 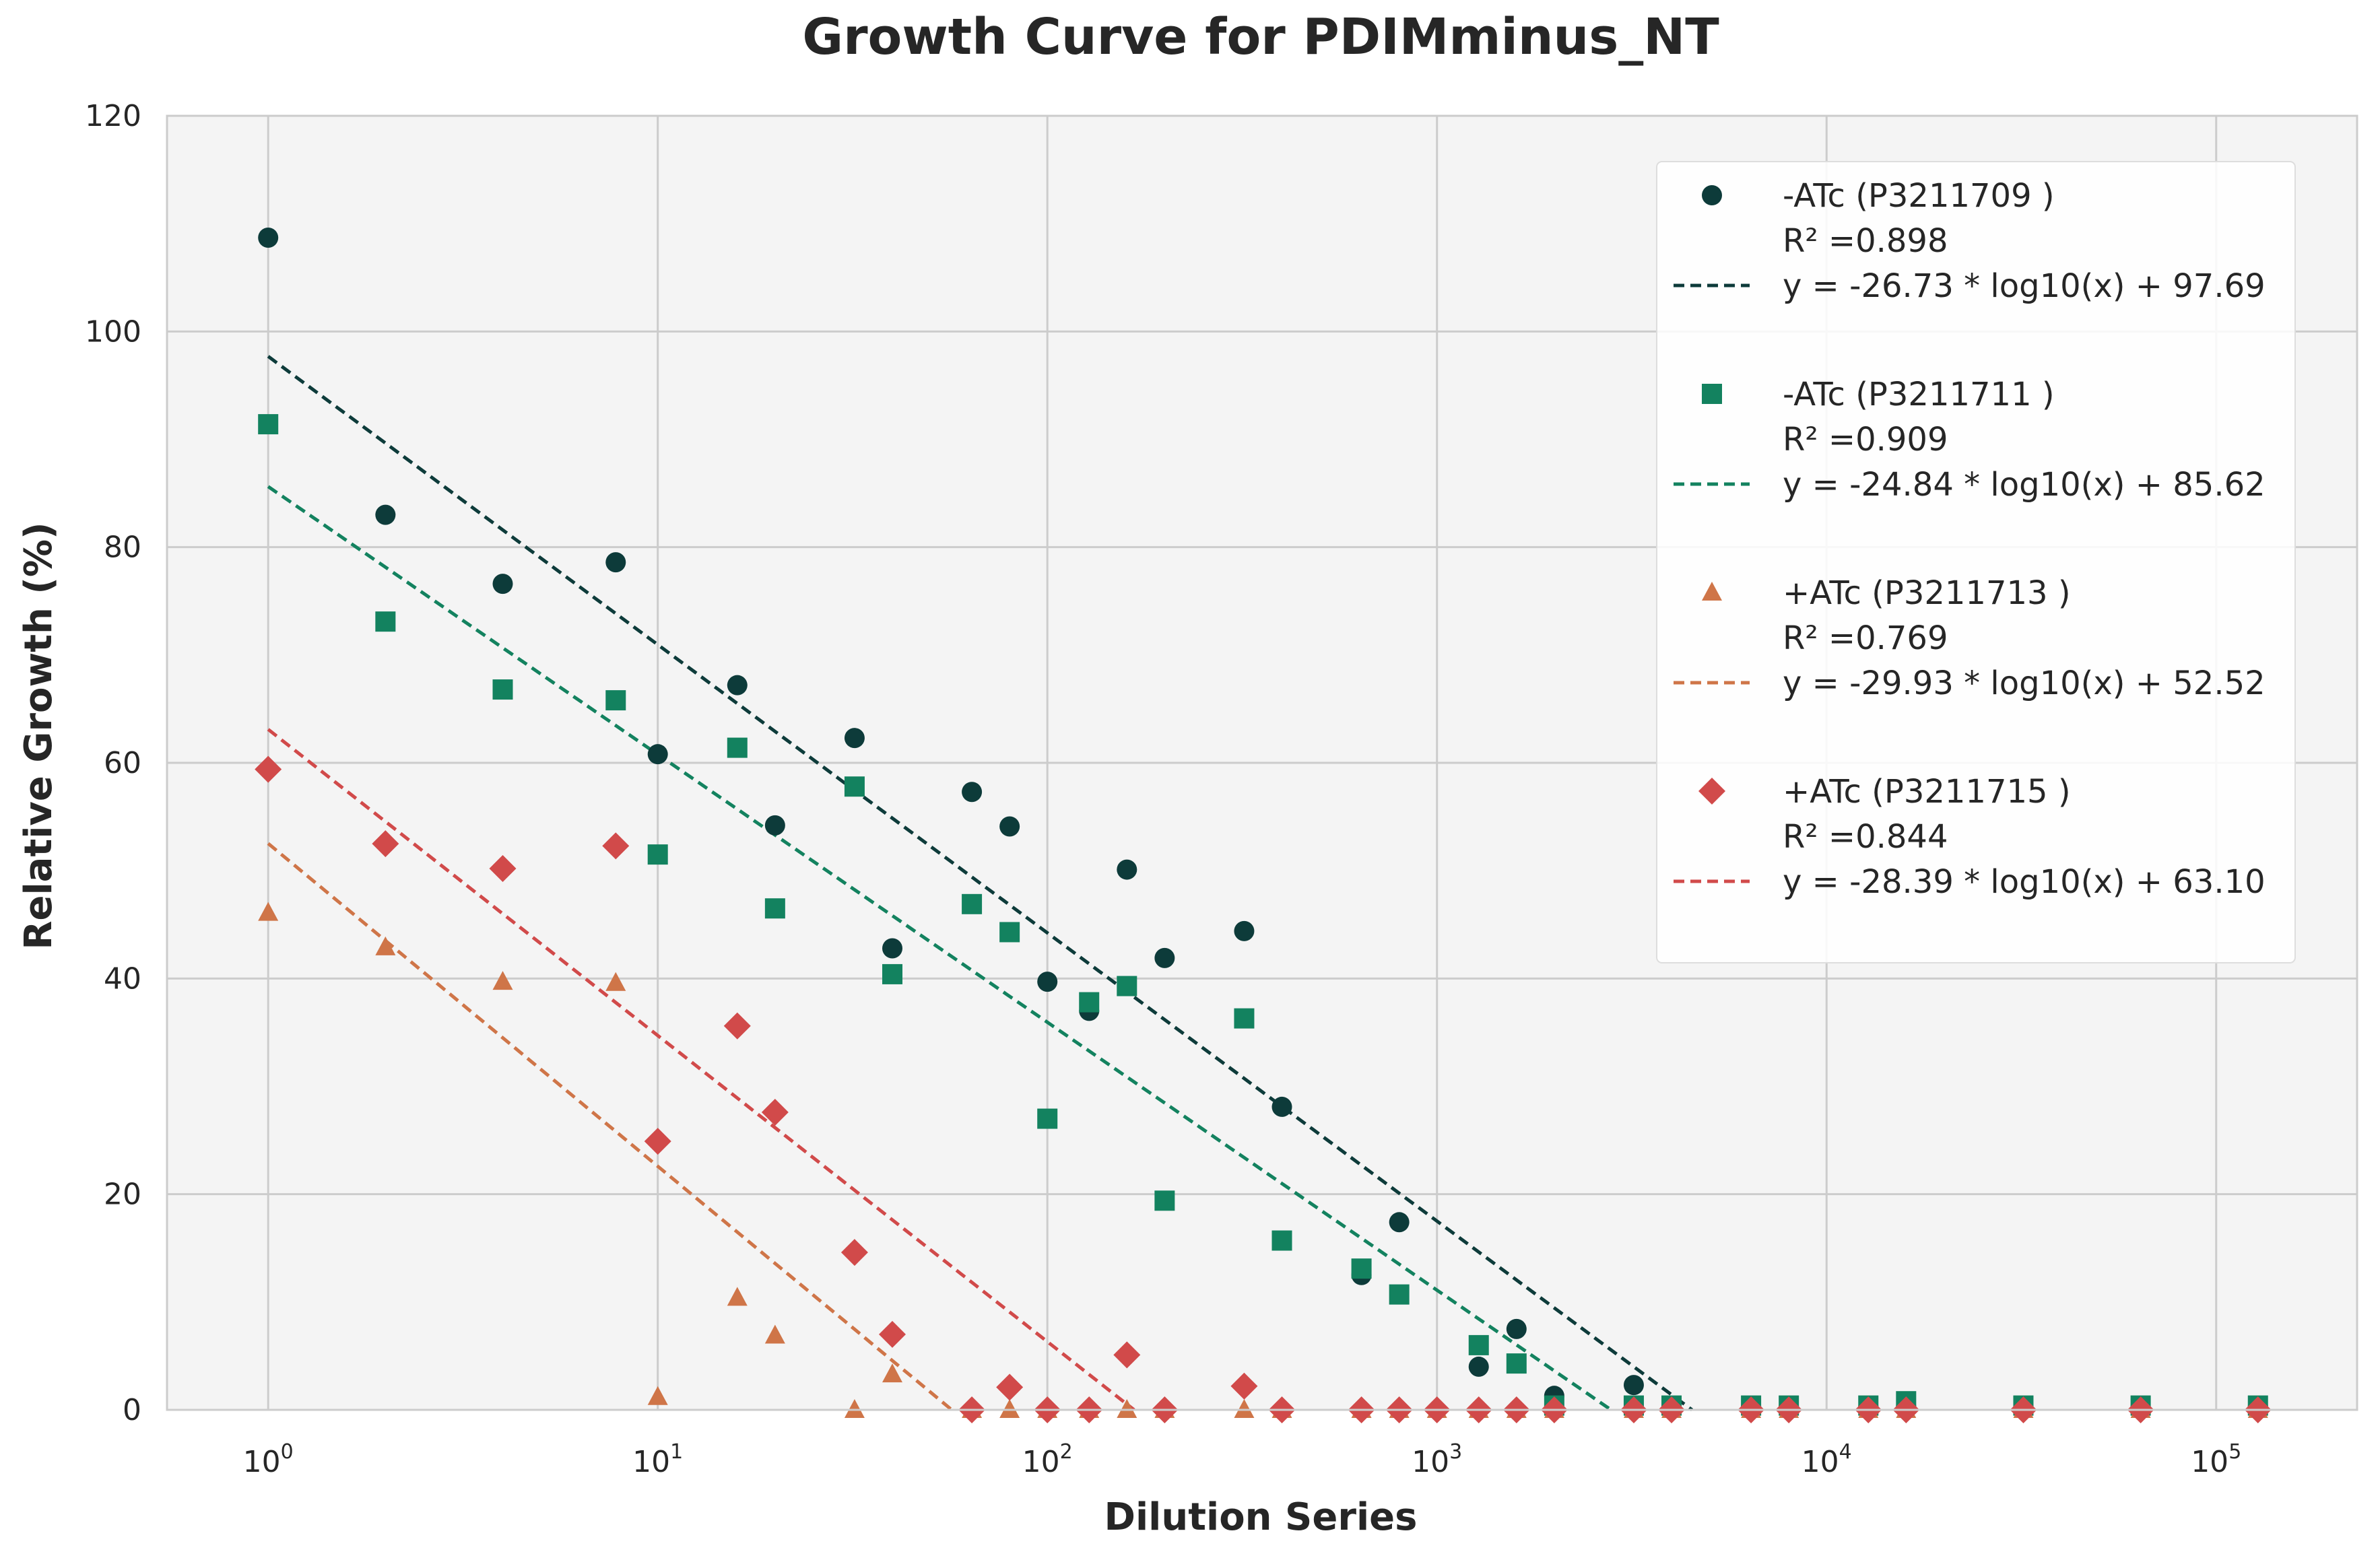 What do you see at coordinates (2024, 882) in the screenshot?
I see `legend-fit-equation: y = -28.39 * log10(x) + 63.10` at bounding box center [2024, 882].